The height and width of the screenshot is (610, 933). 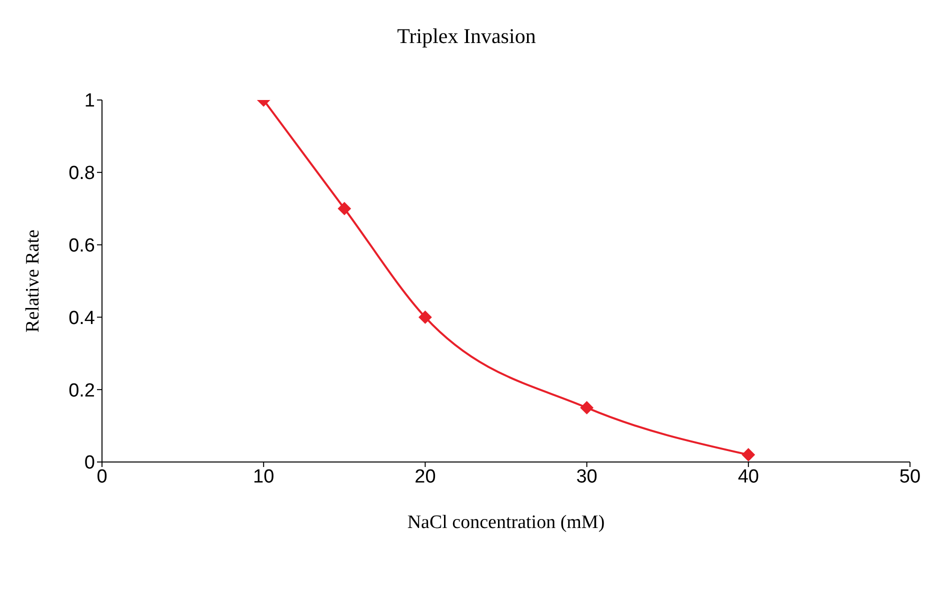 I want to click on x-tick-label: 50, so click(x=910, y=477).